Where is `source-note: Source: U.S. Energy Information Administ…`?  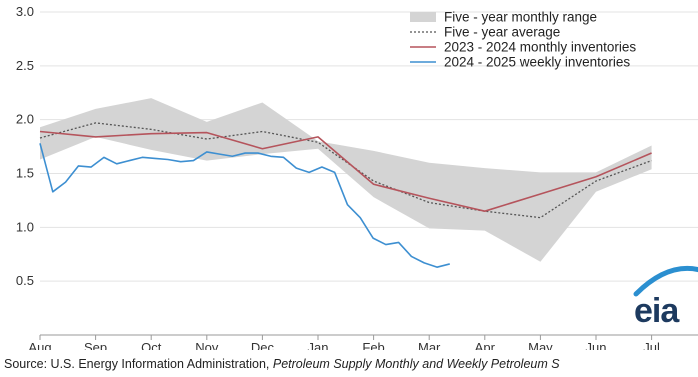 source-note: Source: U.S. Energy Information Administ… is located at coordinates (351, 364).